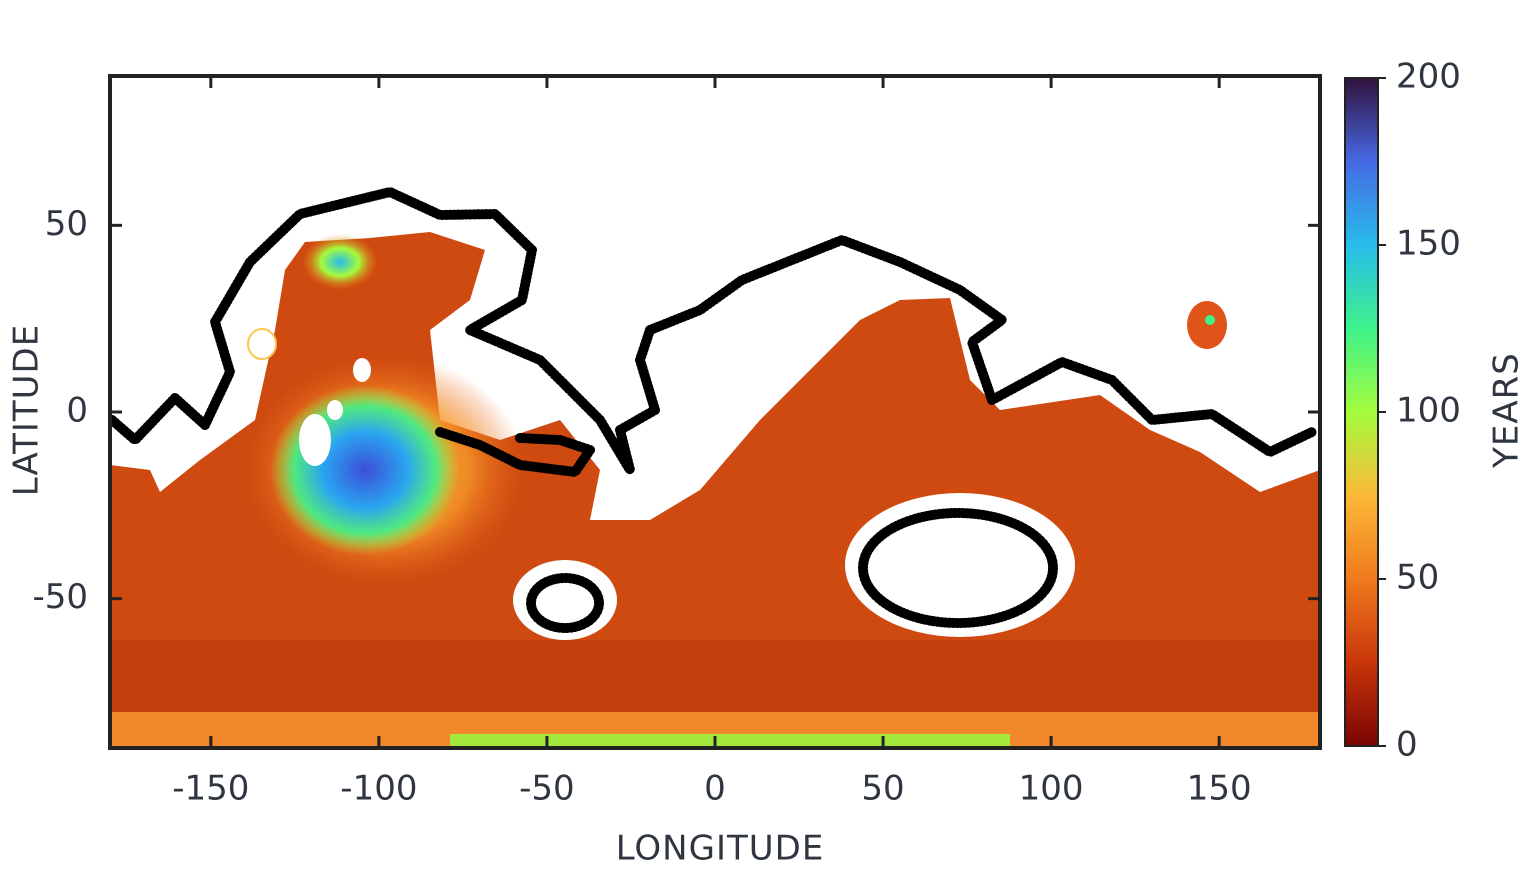  I want to click on y-tick-label: 50, so click(66, 224).